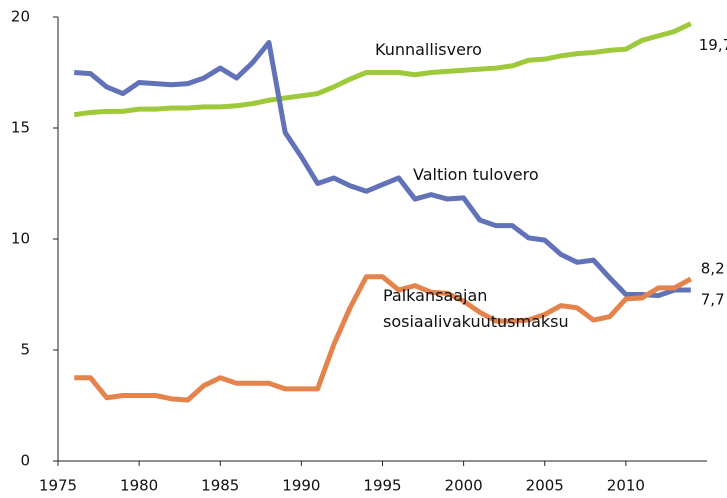  What do you see at coordinates (713, 300) in the screenshot?
I see `end-value-label: 7,7` at bounding box center [713, 300].